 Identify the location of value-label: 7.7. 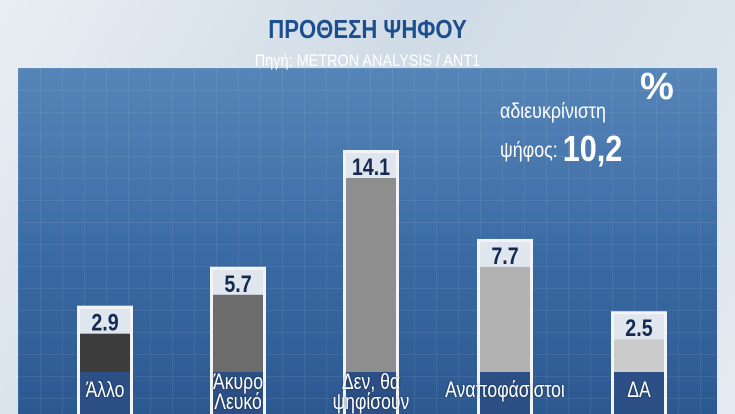
(504, 255).